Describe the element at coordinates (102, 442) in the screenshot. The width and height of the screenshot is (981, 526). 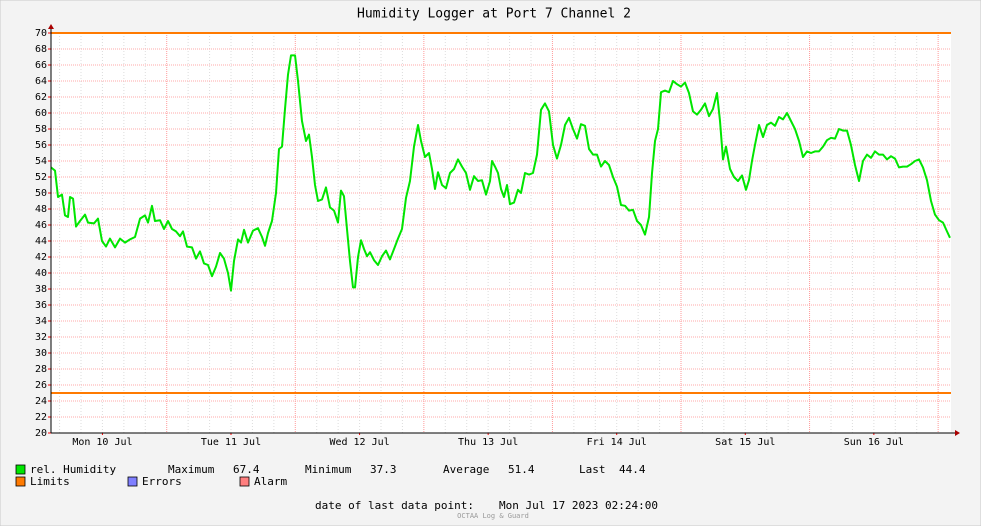
I see `x-tick-label: Mon 10 Jul` at that location.